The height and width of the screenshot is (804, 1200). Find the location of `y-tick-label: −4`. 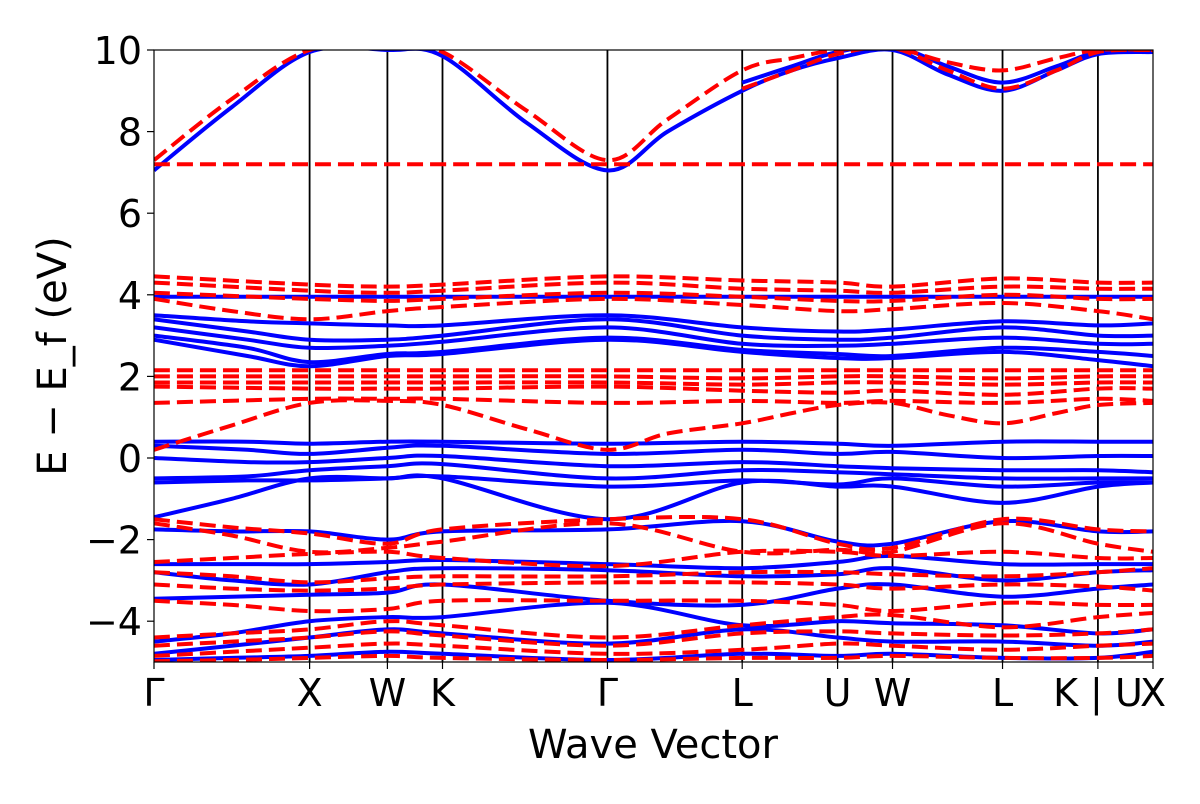

y-tick-label: −4 is located at coordinates (114, 622).